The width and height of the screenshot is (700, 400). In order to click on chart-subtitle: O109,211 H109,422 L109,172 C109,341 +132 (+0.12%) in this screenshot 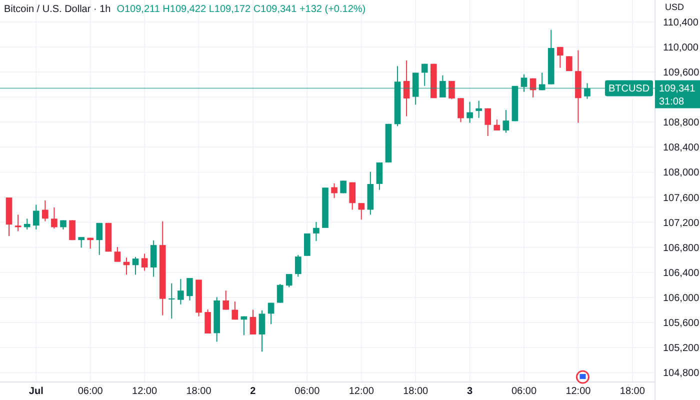, I will do `click(241, 9)`.